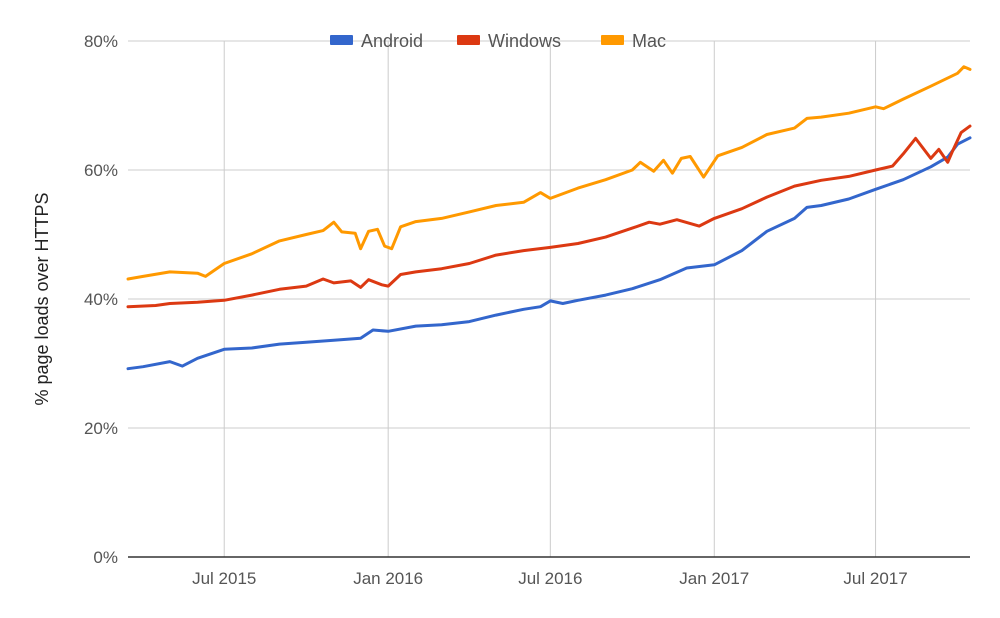 This screenshot has width=1000, height=618. What do you see at coordinates (392, 41) in the screenshot?
I see `legend-label-android: Android` at bounding box center [392, 41].